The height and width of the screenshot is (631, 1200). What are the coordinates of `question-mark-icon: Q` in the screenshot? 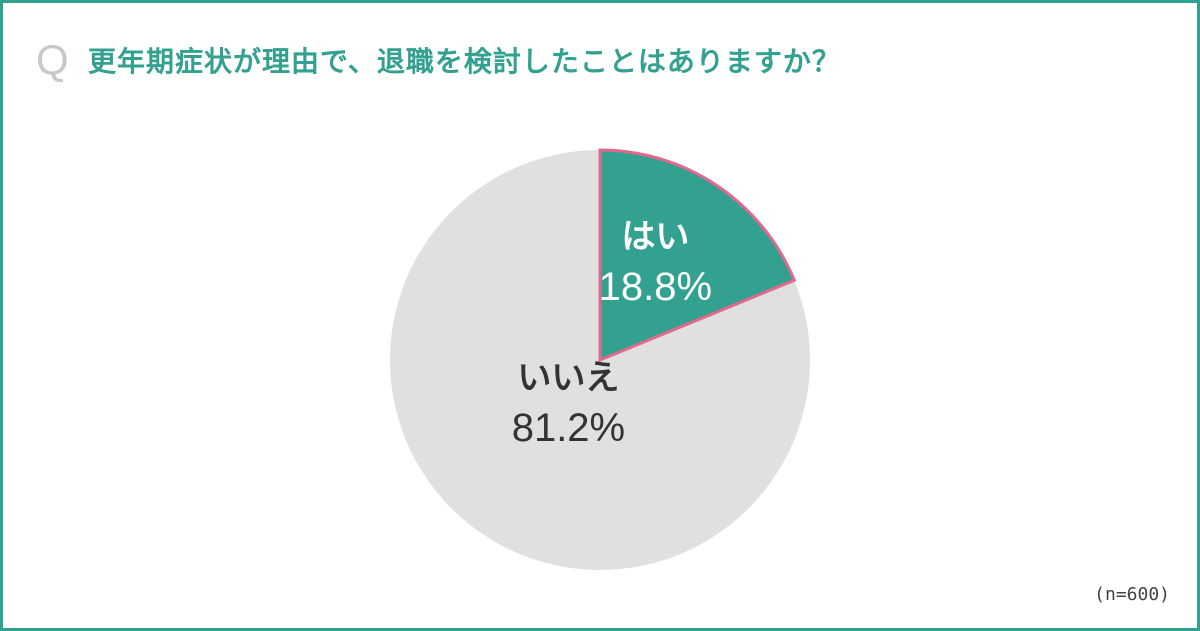 It's located at (52, 59).